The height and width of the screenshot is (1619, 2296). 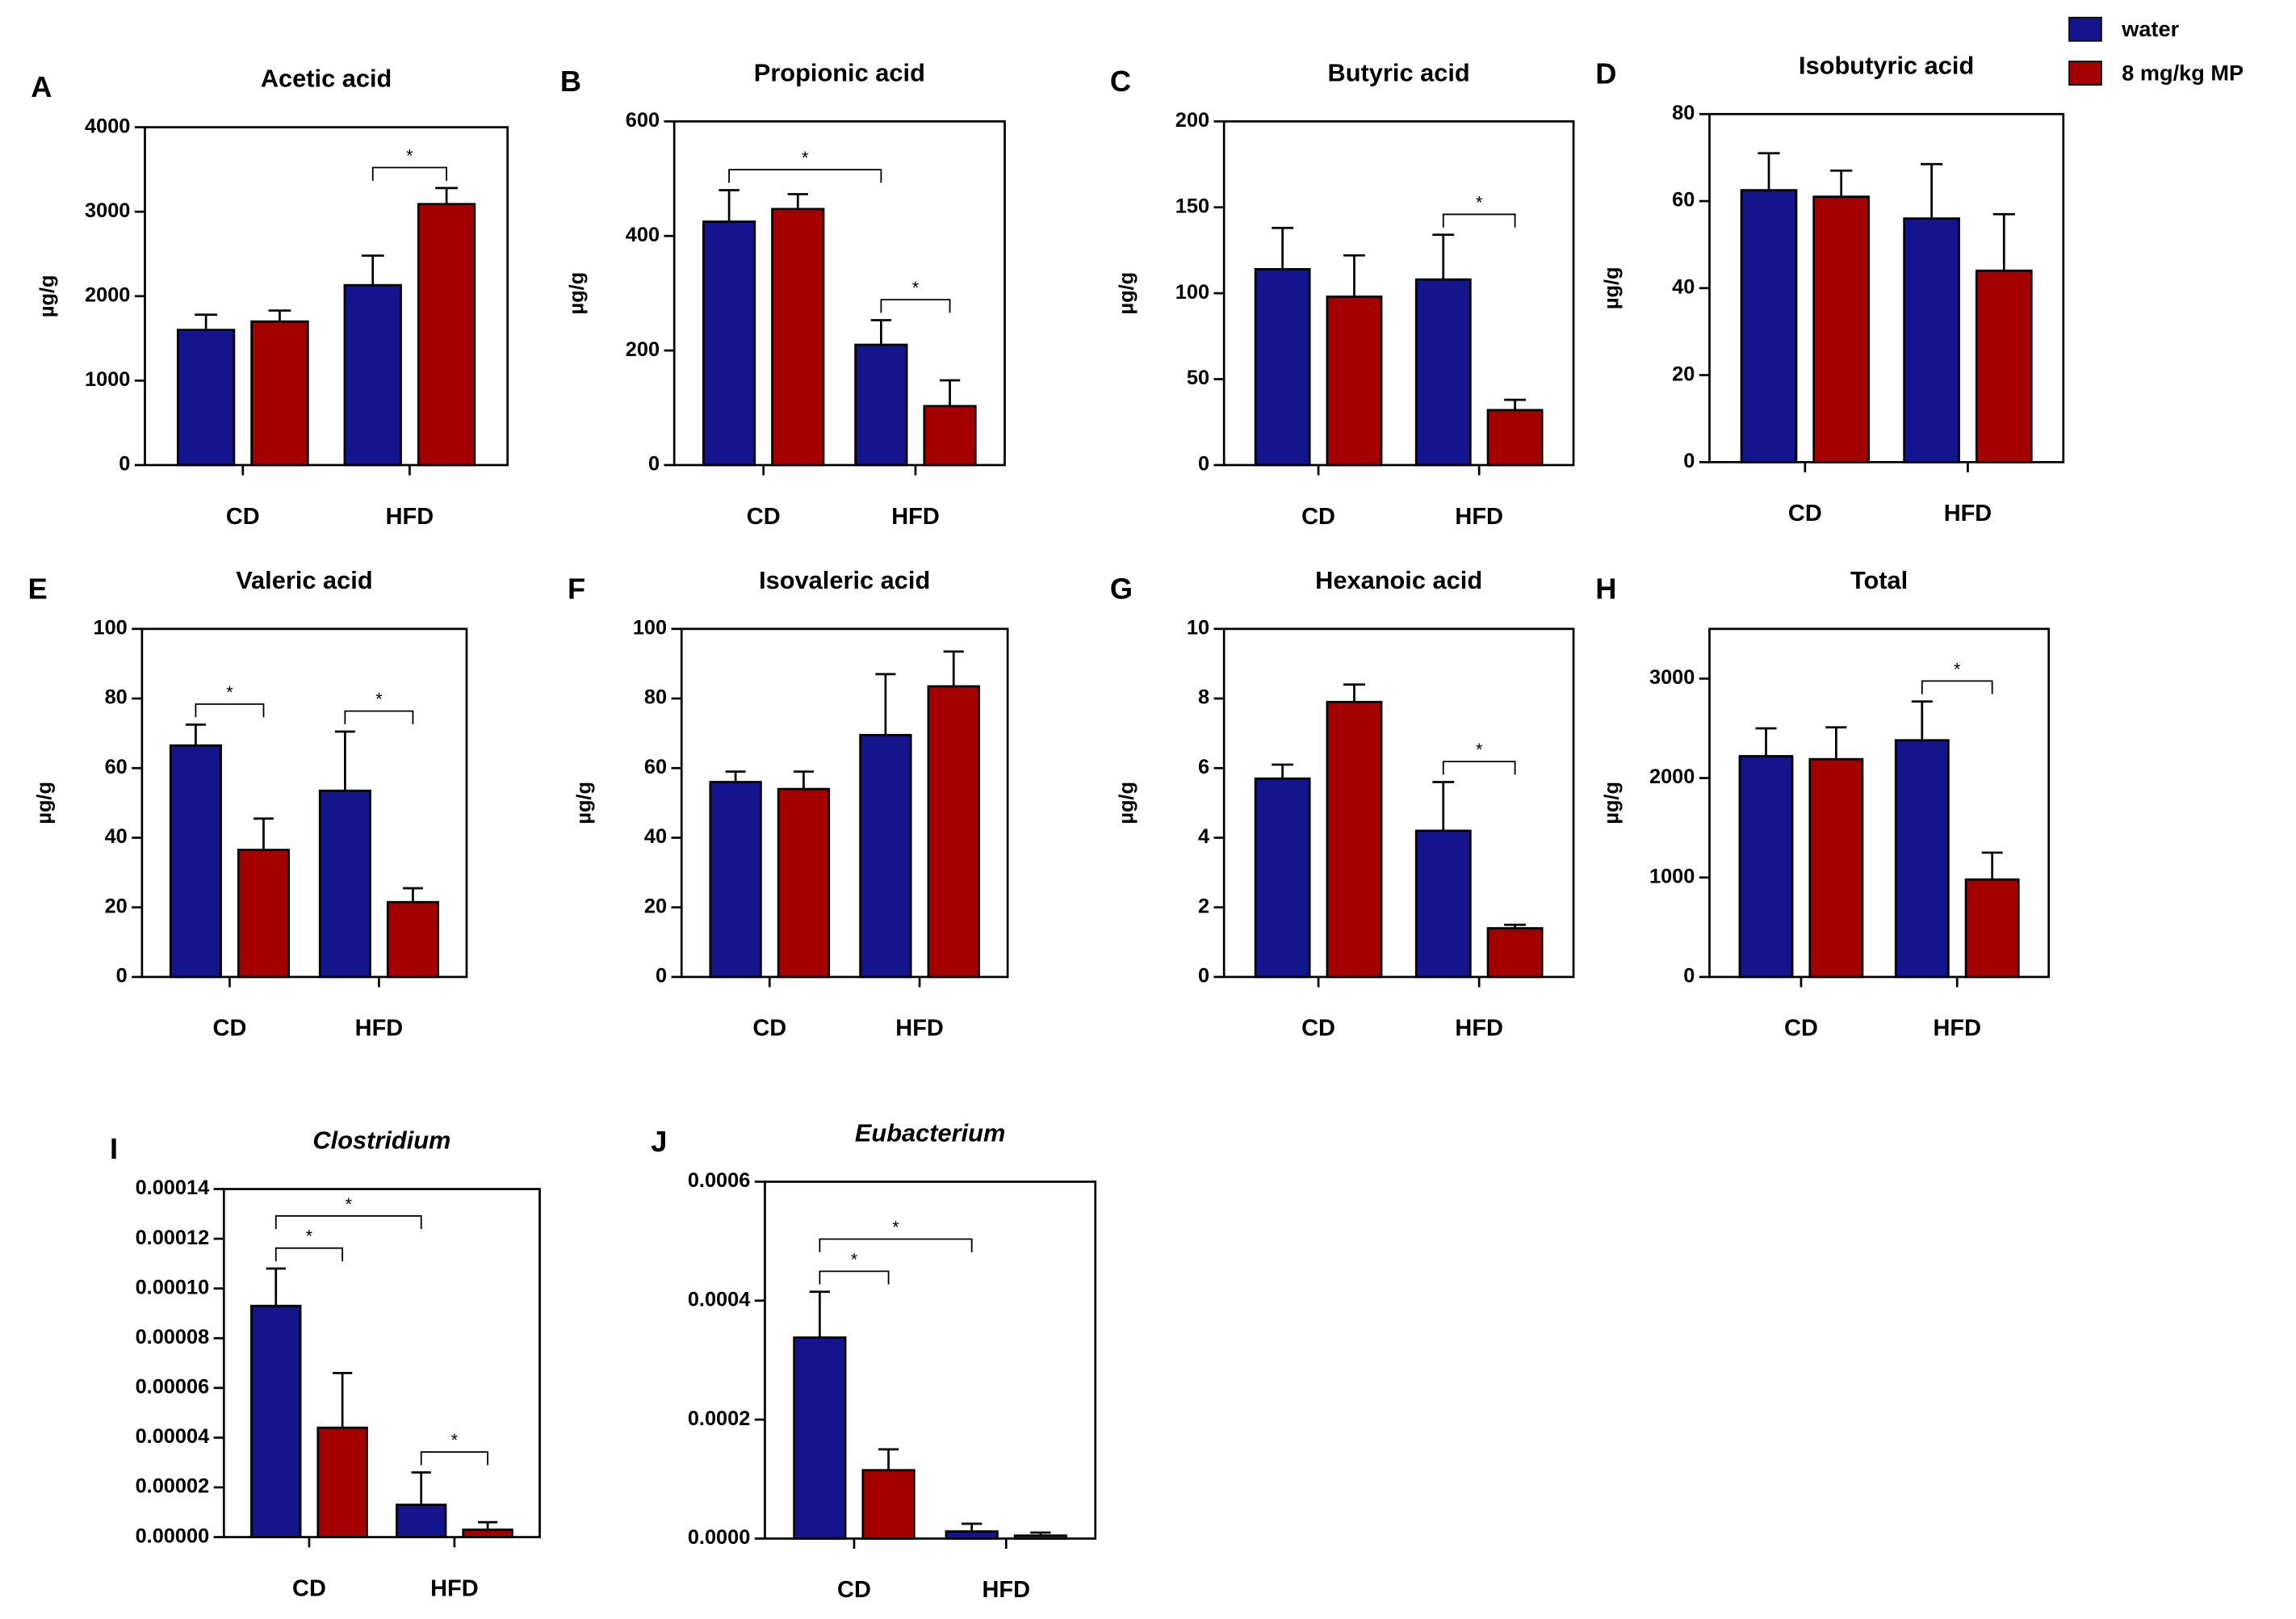 What do you see at coordinates (1203, 906) in the screenshot?
I see `y-tick-label: 2` at bounding box center [1203, 906].